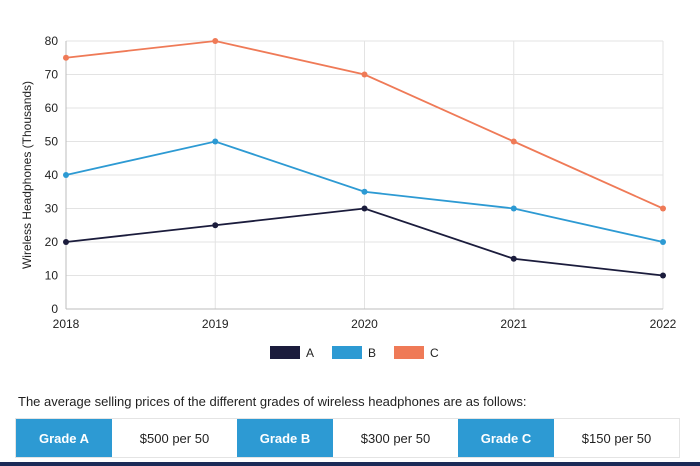  I want to click on y-tick-label: 0, so click(54, 309).